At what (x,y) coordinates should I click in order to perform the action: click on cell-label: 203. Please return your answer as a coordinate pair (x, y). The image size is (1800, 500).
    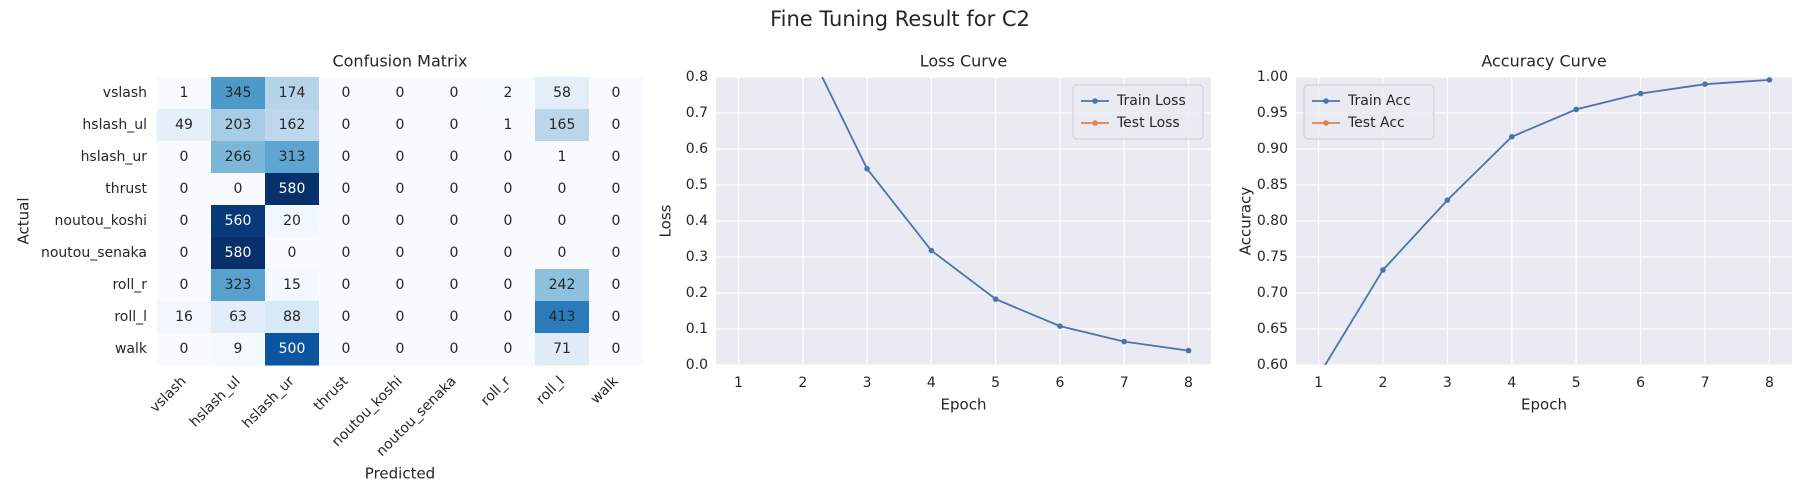
    Looking at the image, I should click on (238, 125).